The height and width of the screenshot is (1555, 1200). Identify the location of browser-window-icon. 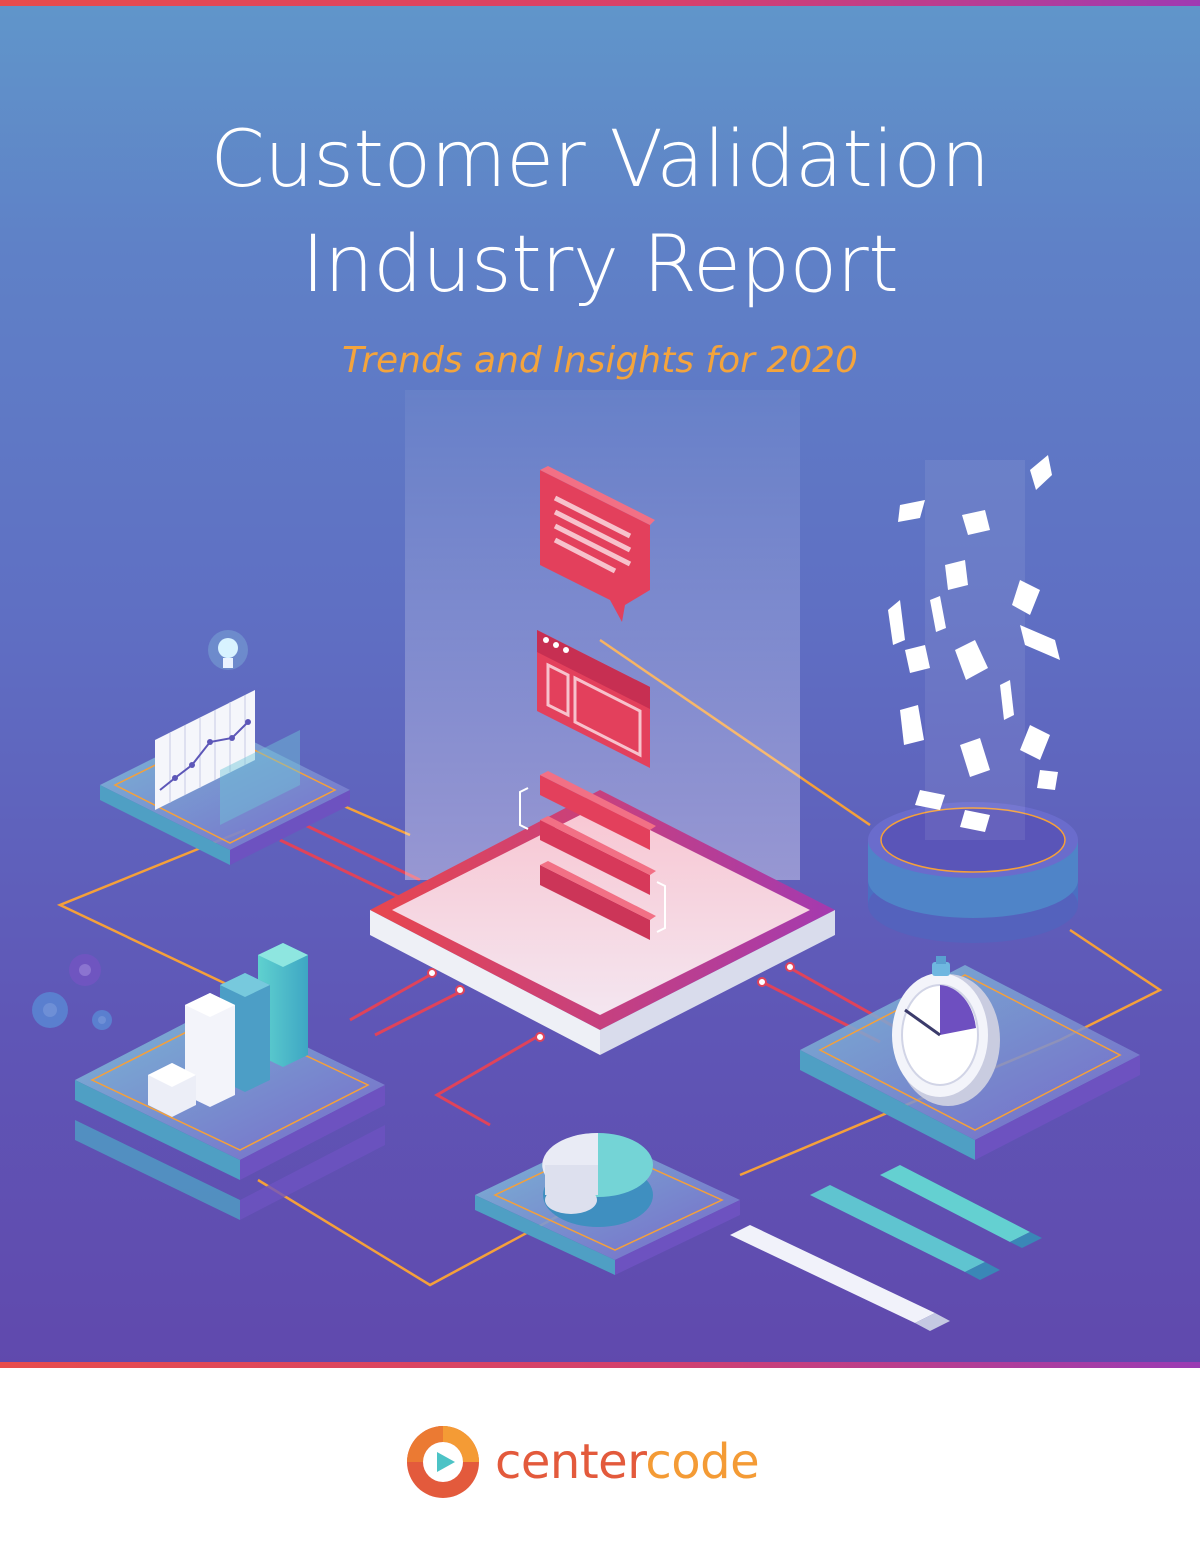
(593, 699).